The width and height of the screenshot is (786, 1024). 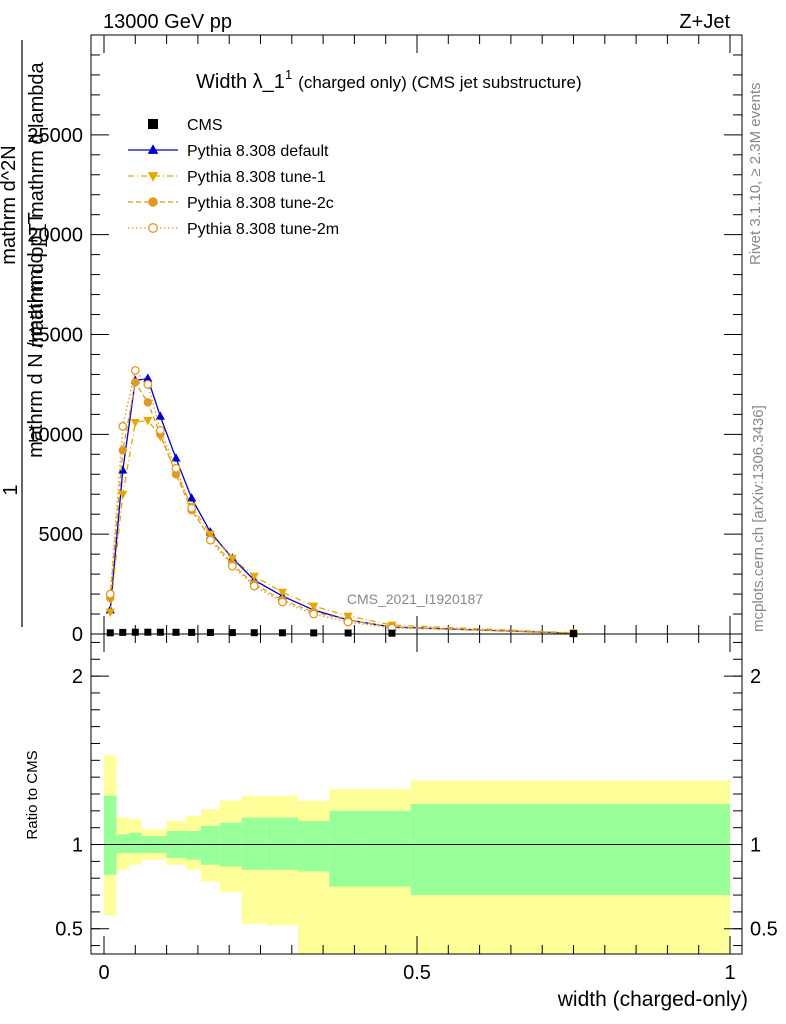 What do you see at coordinates (263, 229) in the screenshot?
I see `legend-label: Pythia 8.308 tune-2m` at bounding box center [263, 229].